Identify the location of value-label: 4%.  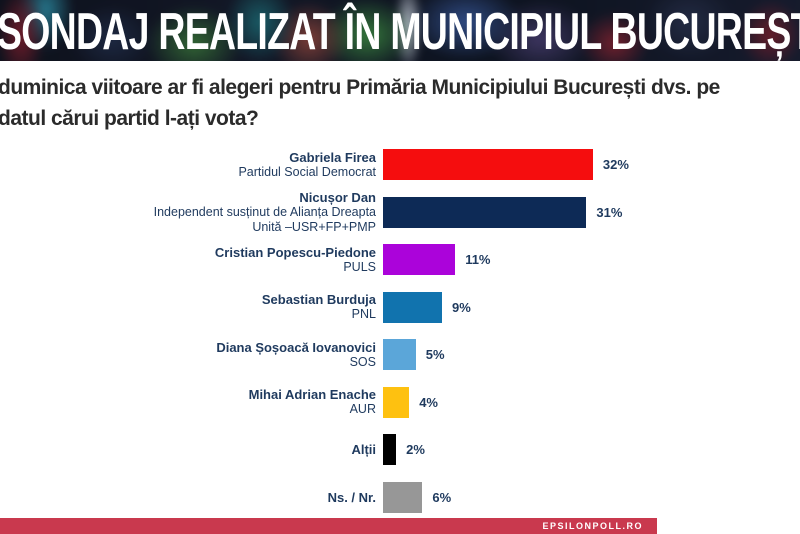
(428, 402).